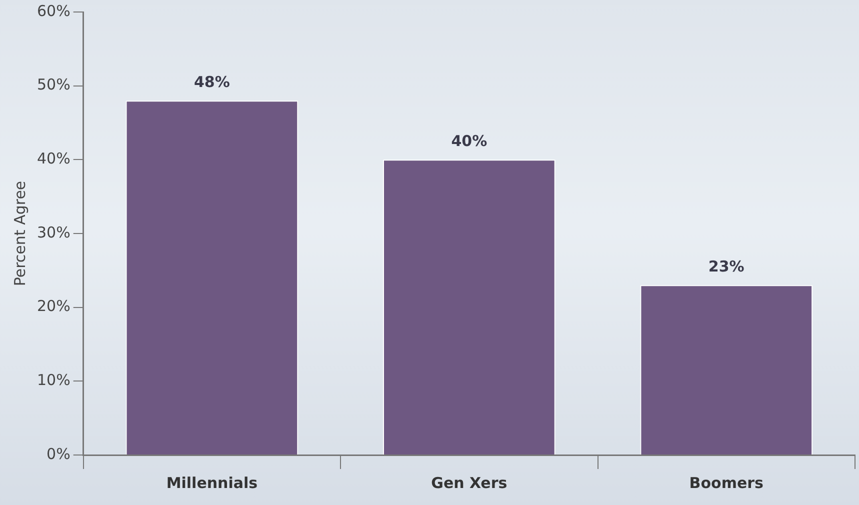  What do you see at coordinates (53, 85) in the screenshot?
I see `y-tick-label: 50%` at bounding box center [53, 85].